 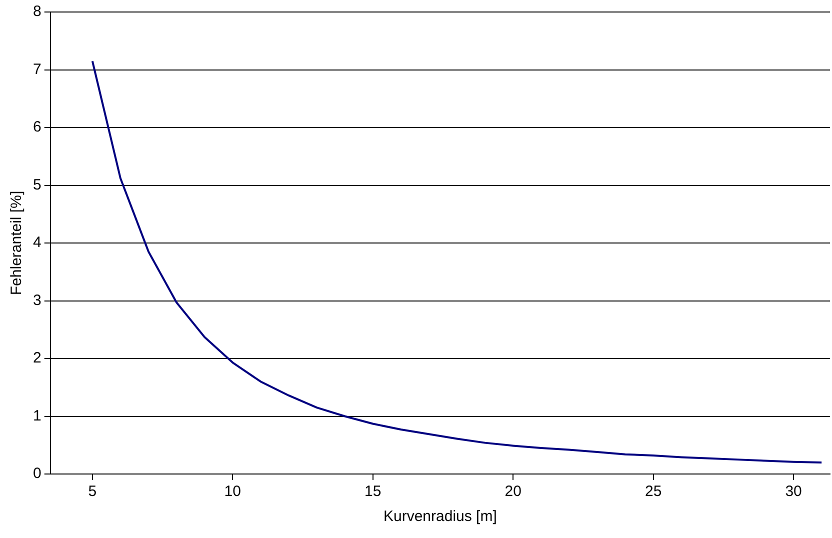 I want to click on x-tick-label: 5, so click(x=92, y=491).